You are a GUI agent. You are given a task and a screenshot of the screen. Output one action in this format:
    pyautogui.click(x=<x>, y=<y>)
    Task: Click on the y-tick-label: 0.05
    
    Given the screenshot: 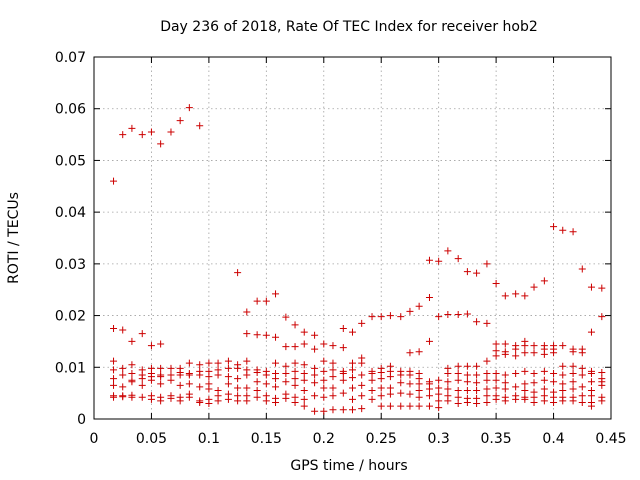 What is the action you would take?
    pyautogui.click(x=70, y=161)
    